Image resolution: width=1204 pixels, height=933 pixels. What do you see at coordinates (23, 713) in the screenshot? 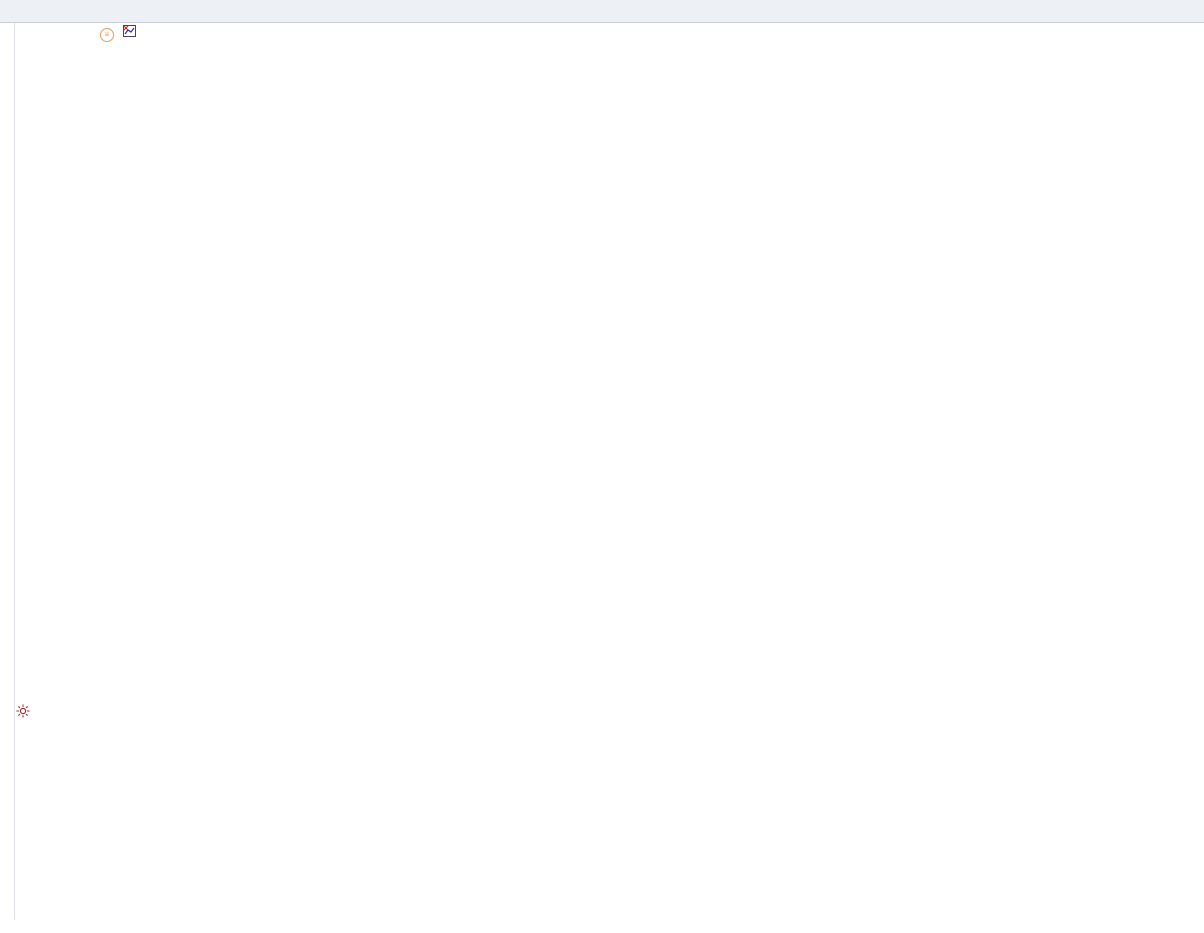
I see `macd-settings-icon` at bounding box center [23, 713].